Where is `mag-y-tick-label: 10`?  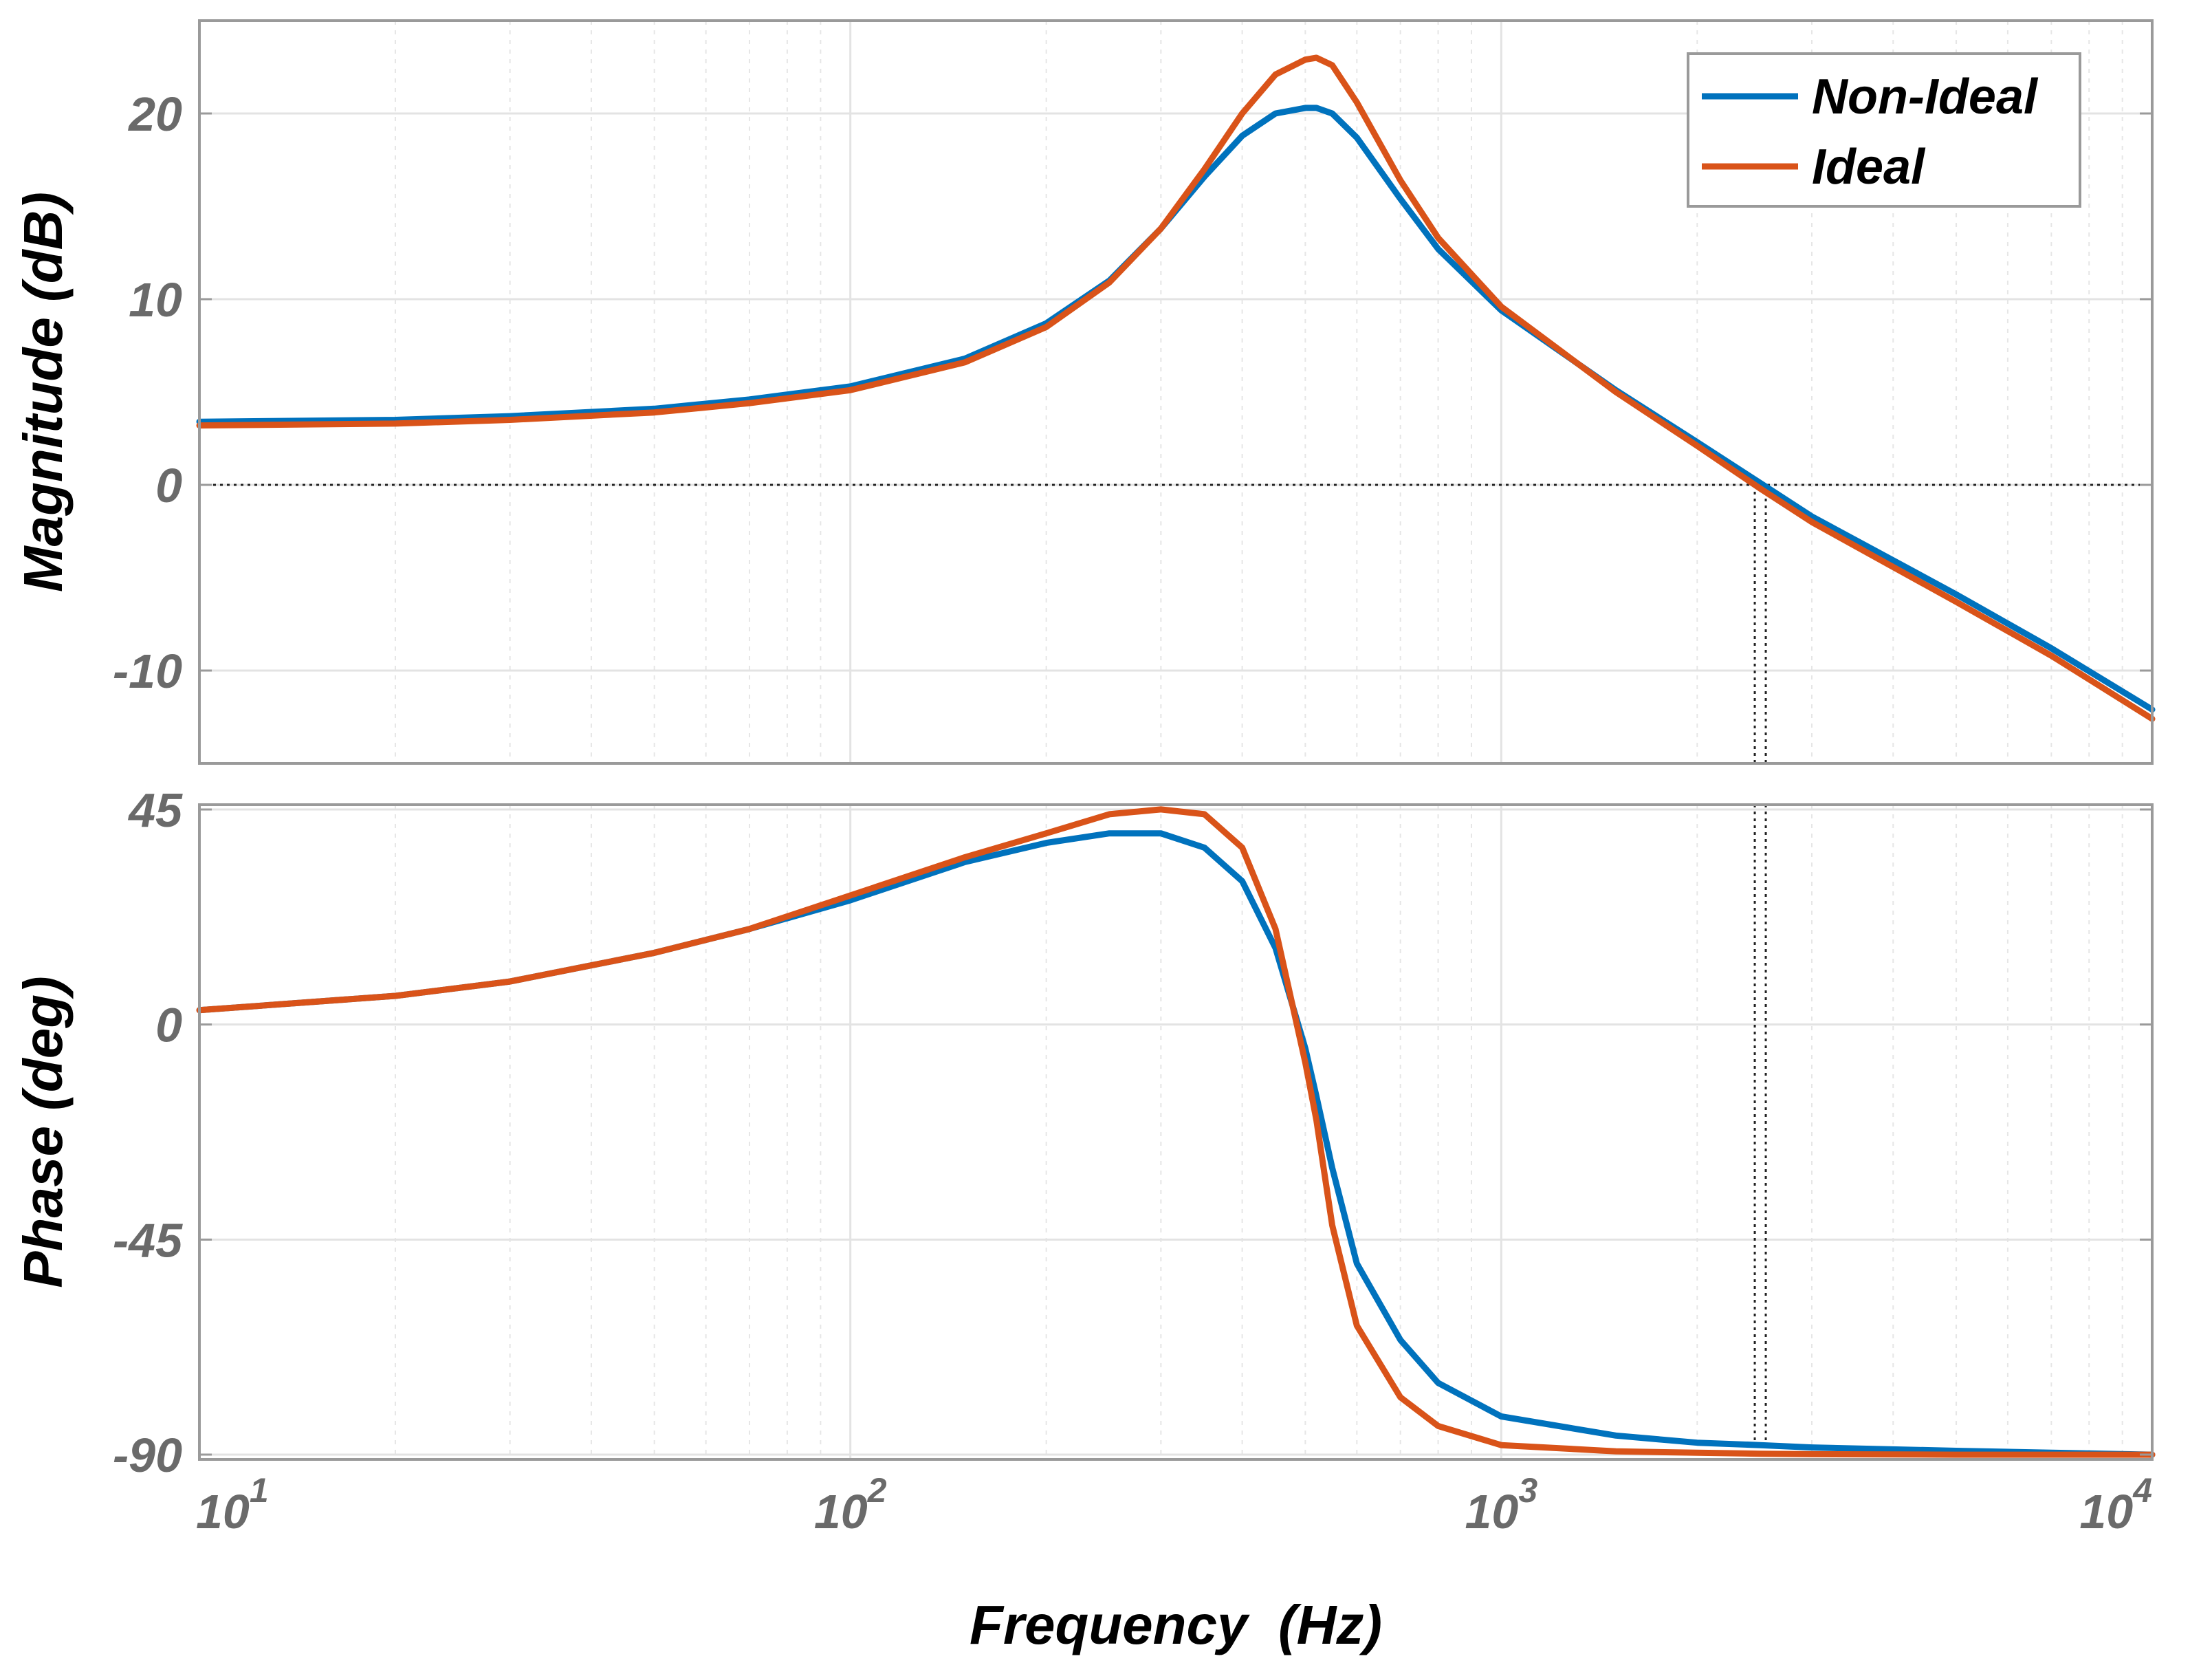
mag-y-tick-label: 10 is located at coordinates (155, 300).